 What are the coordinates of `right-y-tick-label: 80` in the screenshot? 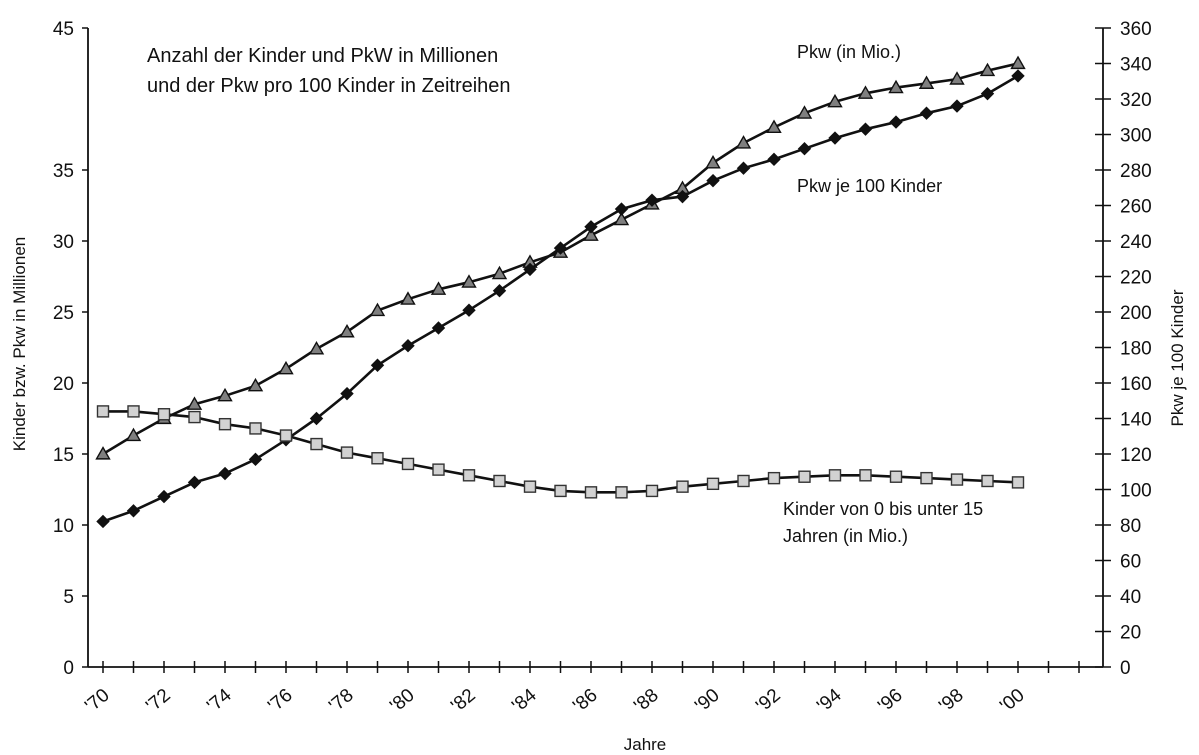 It's located at (1130, 526).